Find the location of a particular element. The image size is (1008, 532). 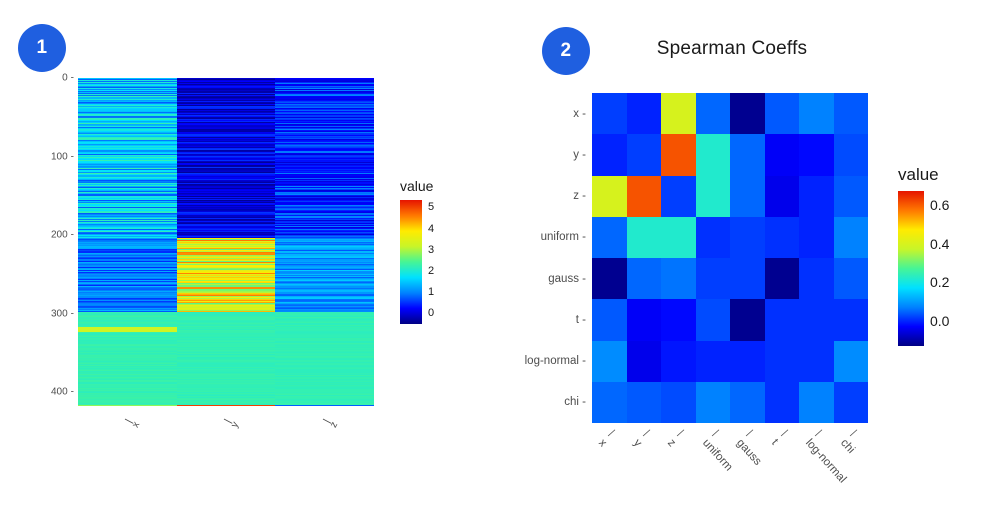

step-badge-2: 2 is located at coordinates (566, 51).